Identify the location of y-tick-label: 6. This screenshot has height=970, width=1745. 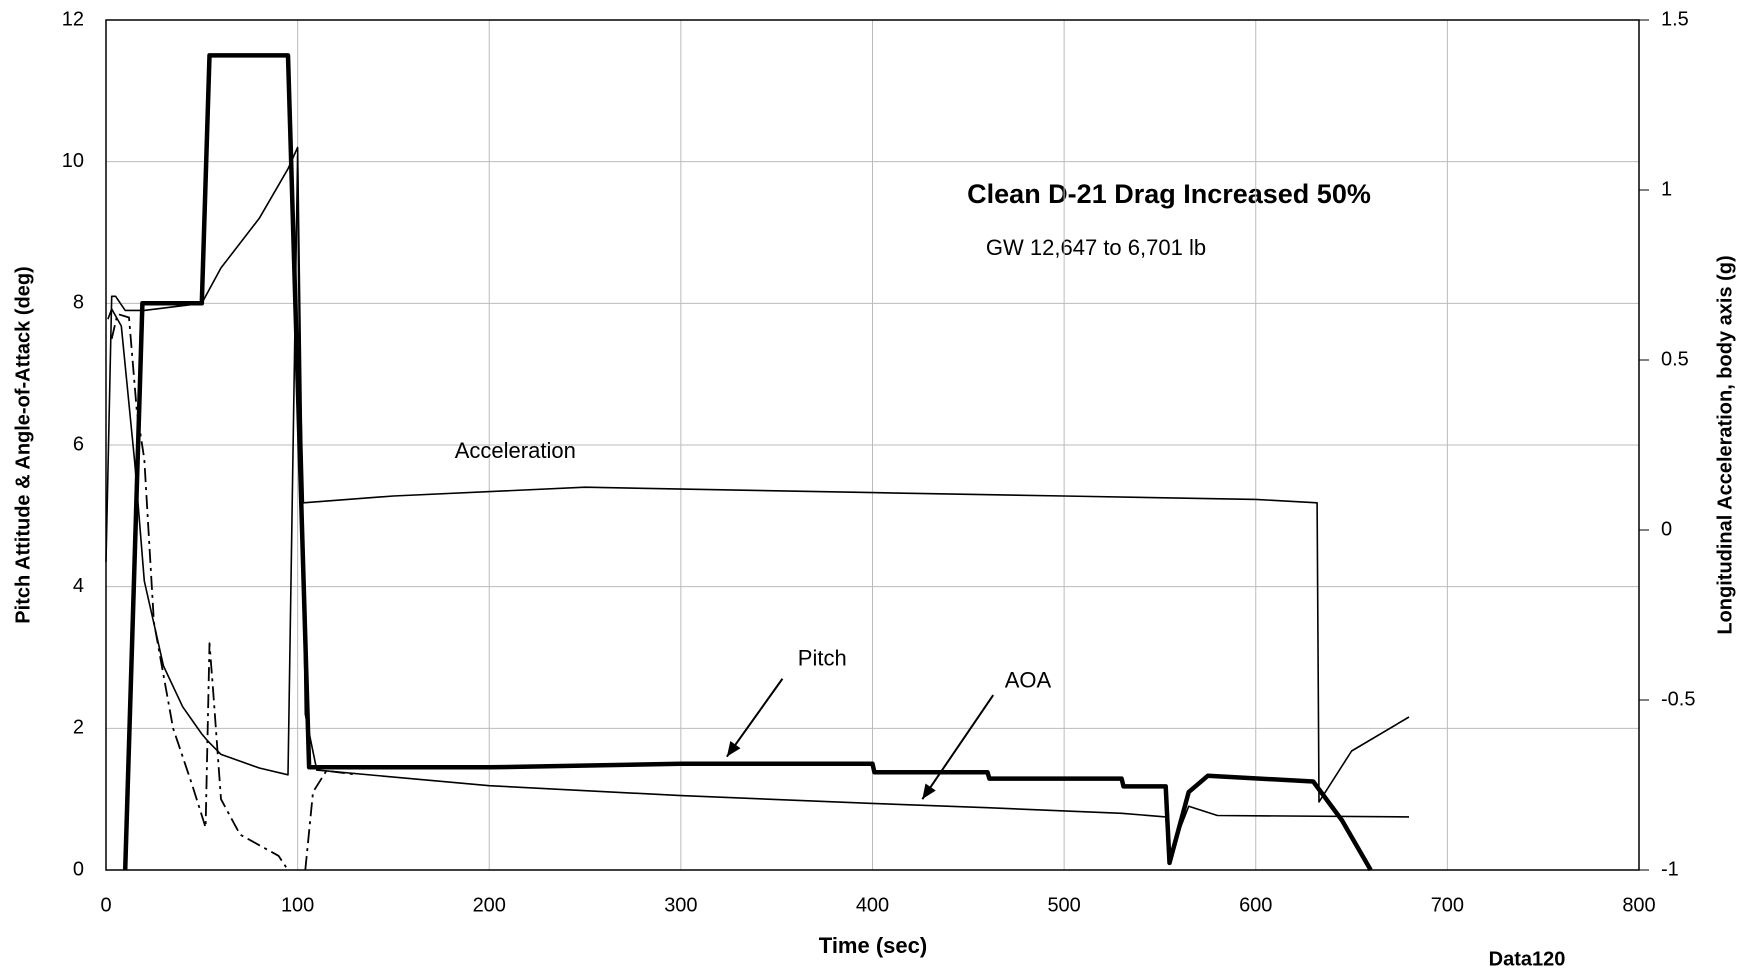
(78, 444).